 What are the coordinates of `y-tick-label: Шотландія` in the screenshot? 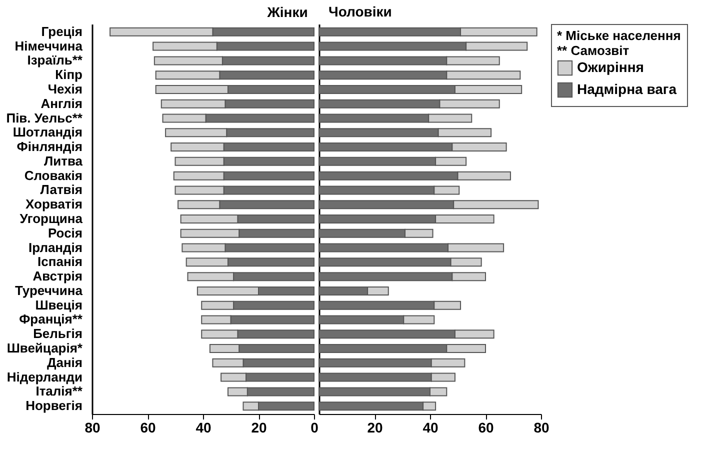 It's located at (47, 132).